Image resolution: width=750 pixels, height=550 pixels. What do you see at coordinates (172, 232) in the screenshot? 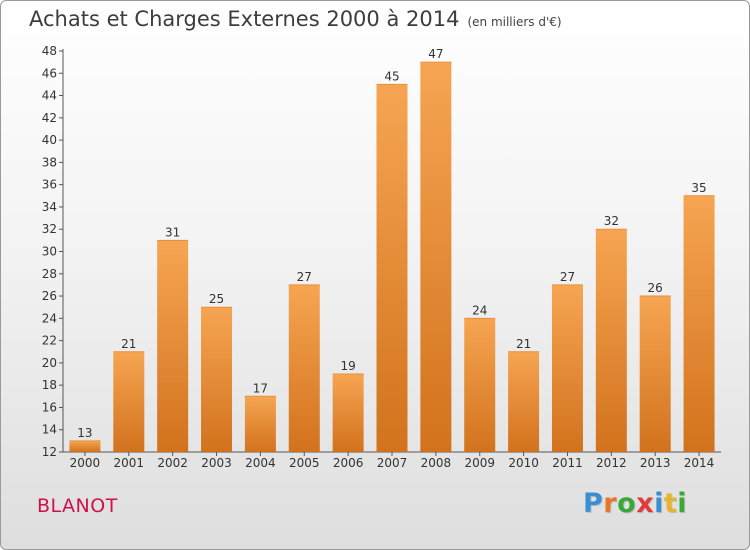
I see `data-label-2002: 31` at bounding box center [172, 232].